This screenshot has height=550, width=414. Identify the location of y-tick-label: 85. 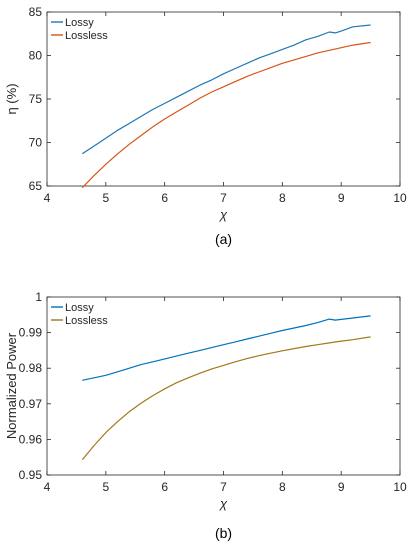
(36, 12).